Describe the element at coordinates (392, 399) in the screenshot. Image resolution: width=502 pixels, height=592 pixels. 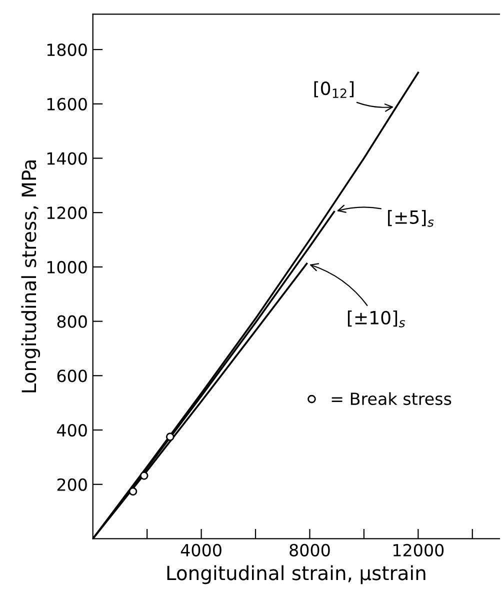
I see `legend-label: = Break stress` at that location.